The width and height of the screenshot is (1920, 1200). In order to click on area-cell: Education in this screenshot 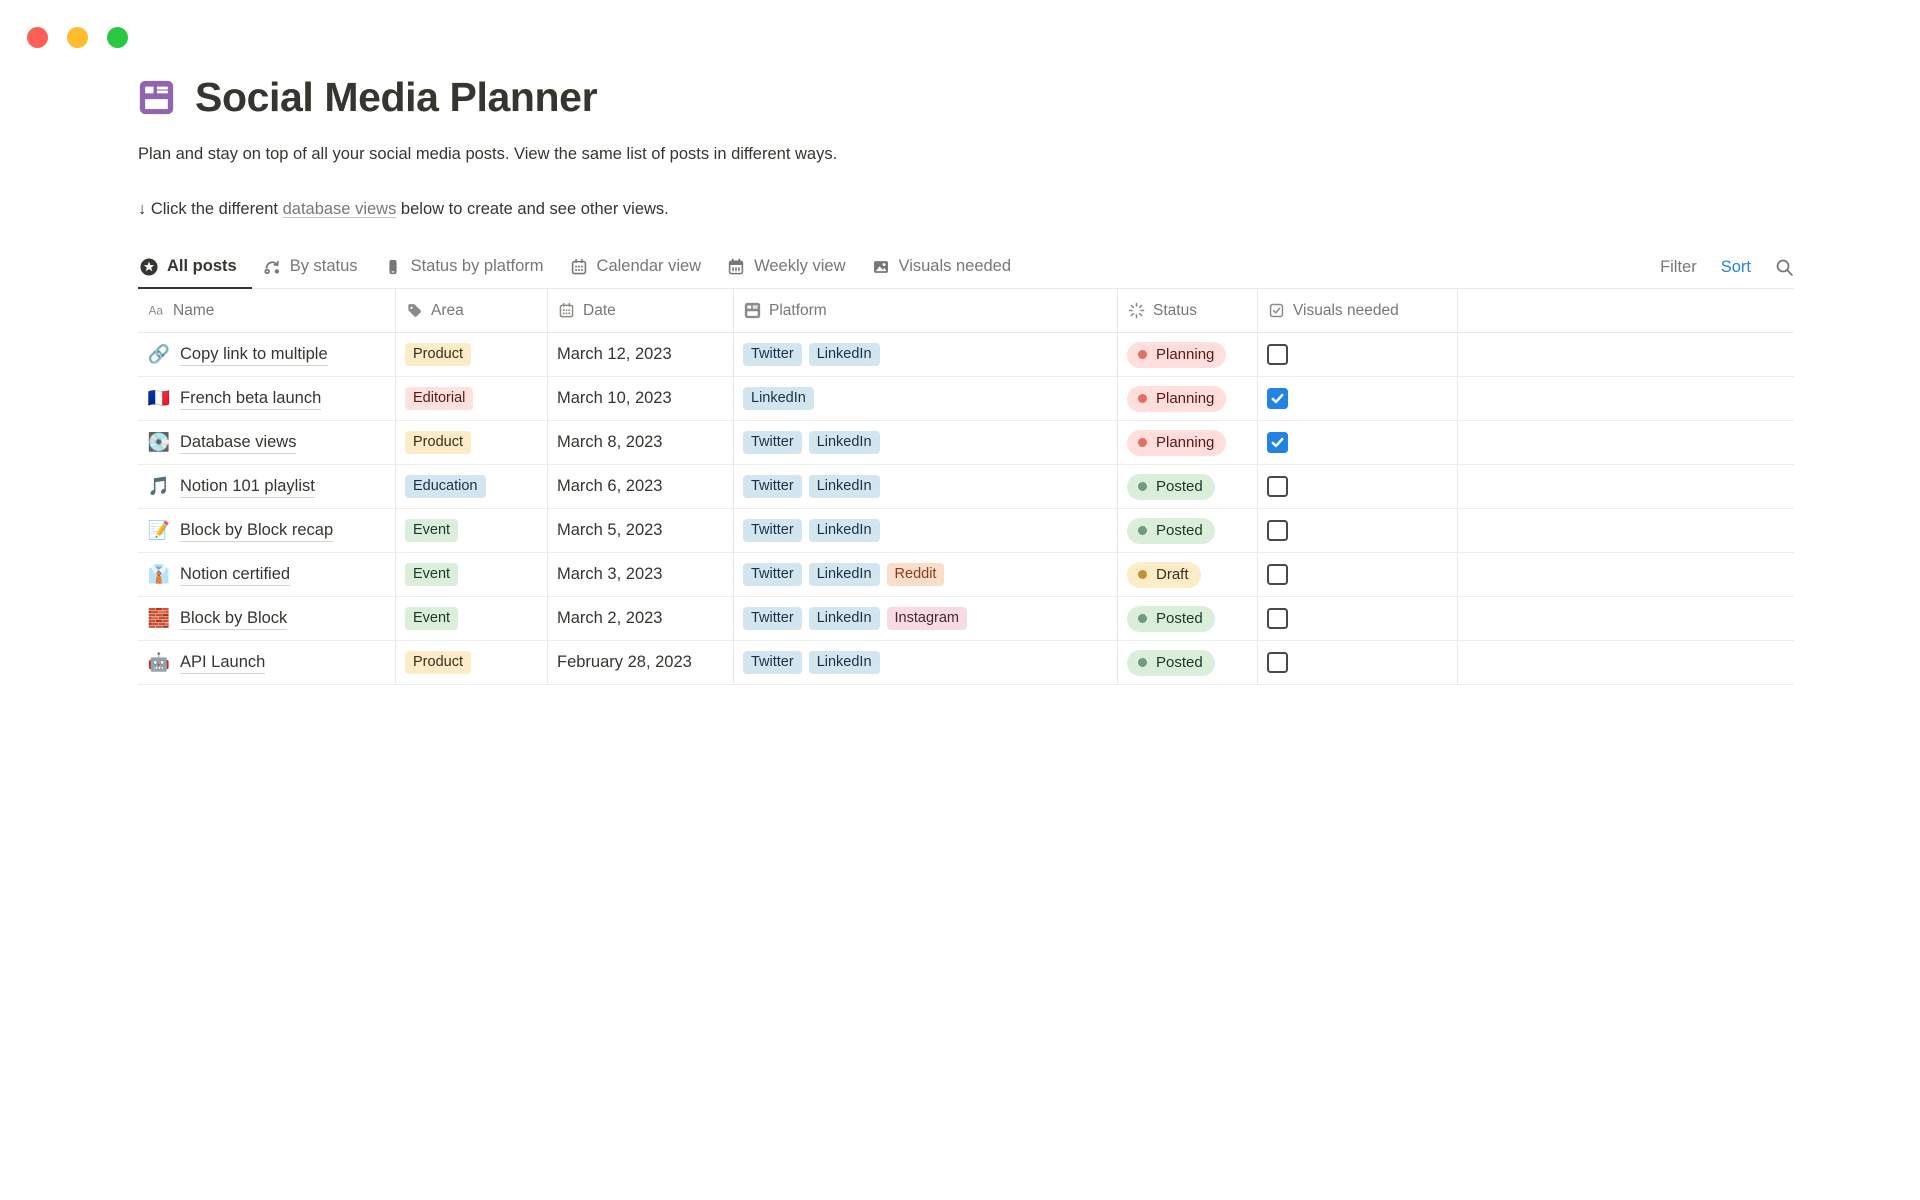, I will do `click(472, 486)`.